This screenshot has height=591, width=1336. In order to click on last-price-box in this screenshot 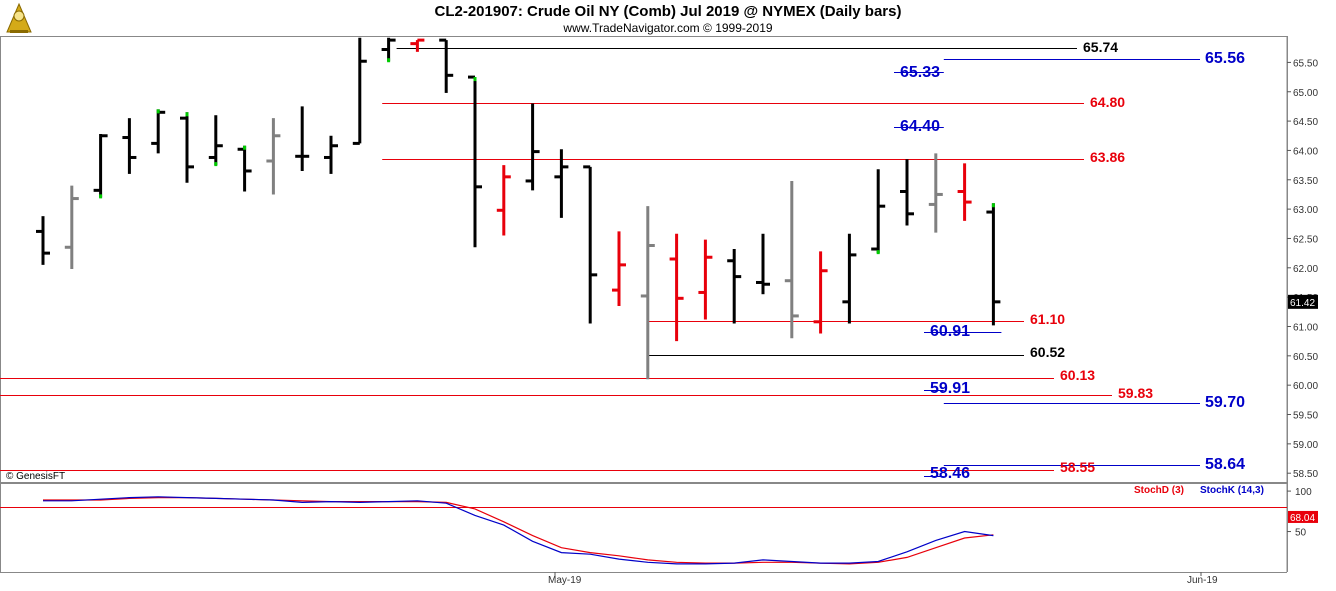, I will do `click(1303, 301)`.